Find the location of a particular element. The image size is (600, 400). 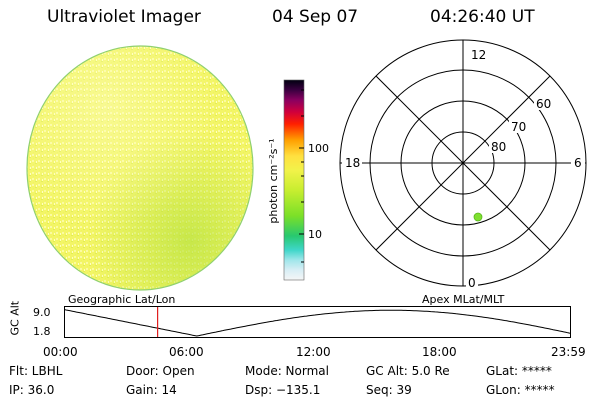

date-label: 04 Sep 07 is located at coordinates (315, 17).